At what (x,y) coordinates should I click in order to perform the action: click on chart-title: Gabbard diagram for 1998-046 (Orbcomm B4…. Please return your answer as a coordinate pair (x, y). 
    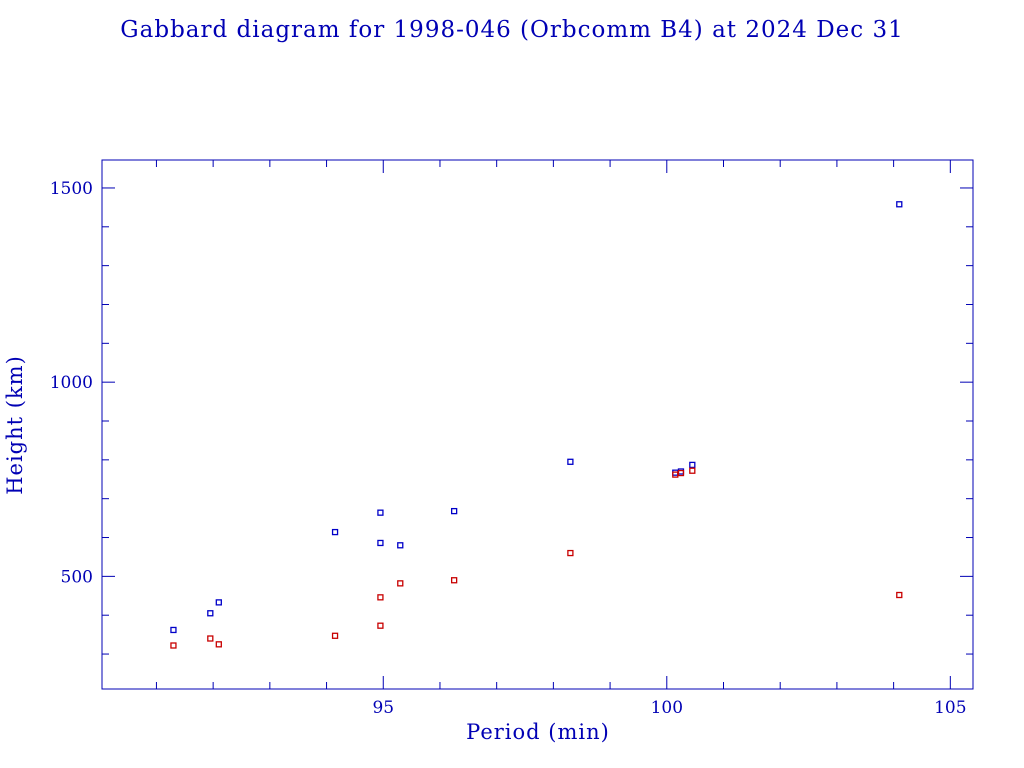
    Looking at the image, I should click on (511, 30).